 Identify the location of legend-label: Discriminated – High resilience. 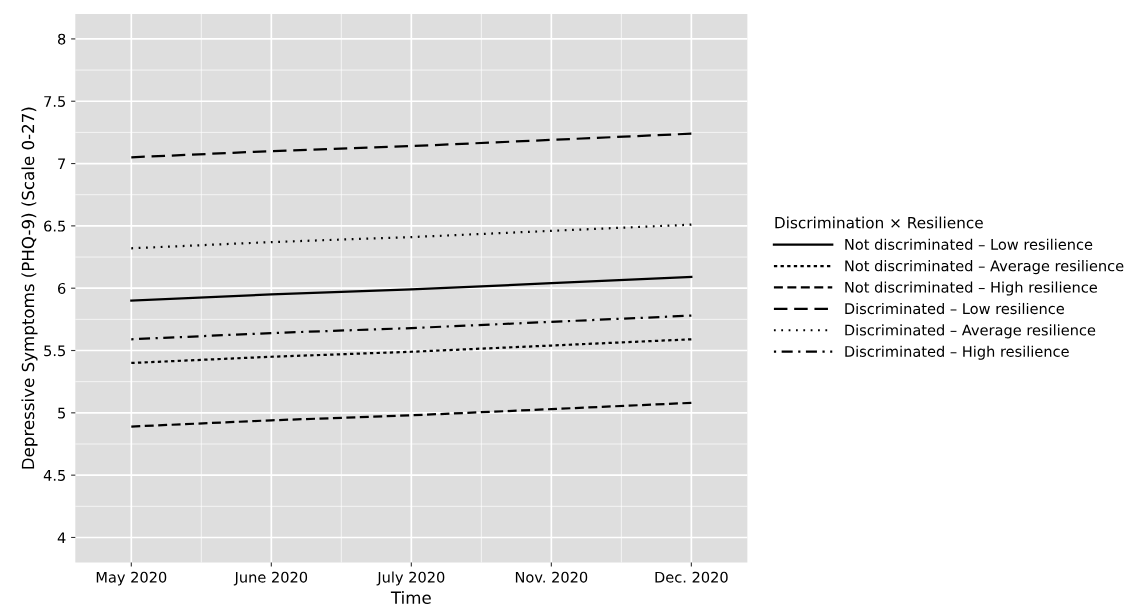
(957, 352).